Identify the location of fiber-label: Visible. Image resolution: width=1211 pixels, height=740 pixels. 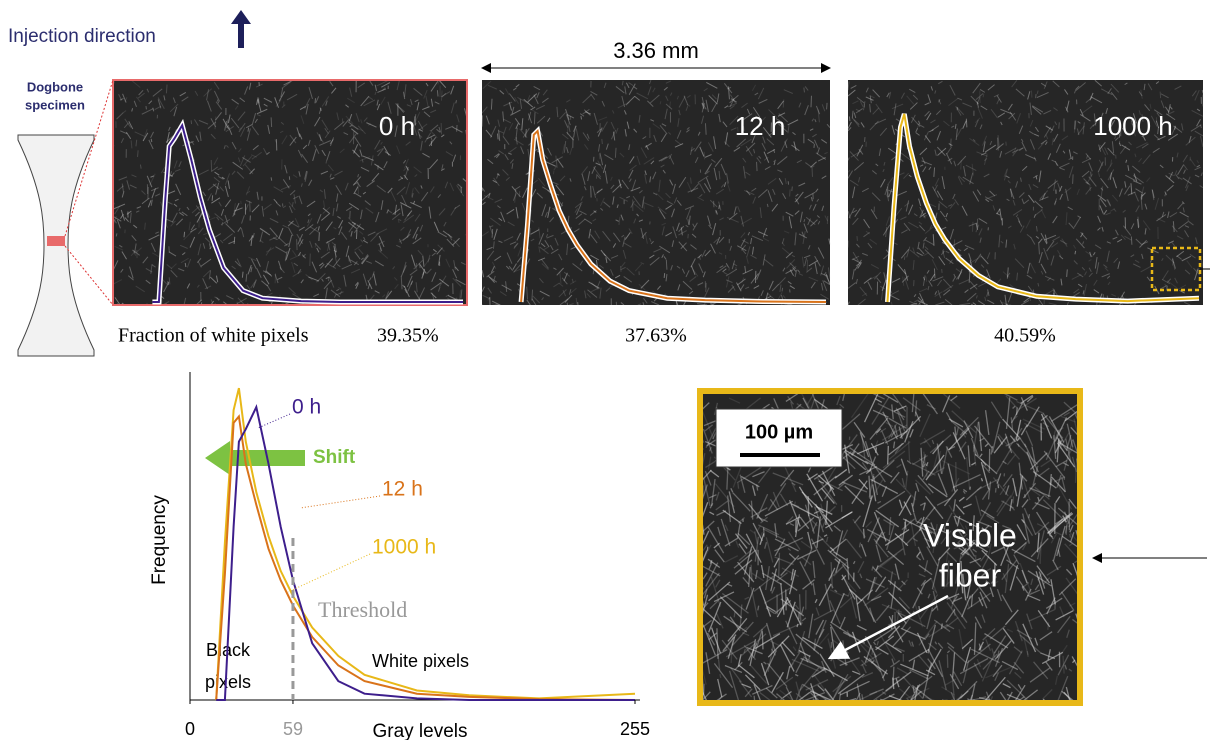
(970, 535).